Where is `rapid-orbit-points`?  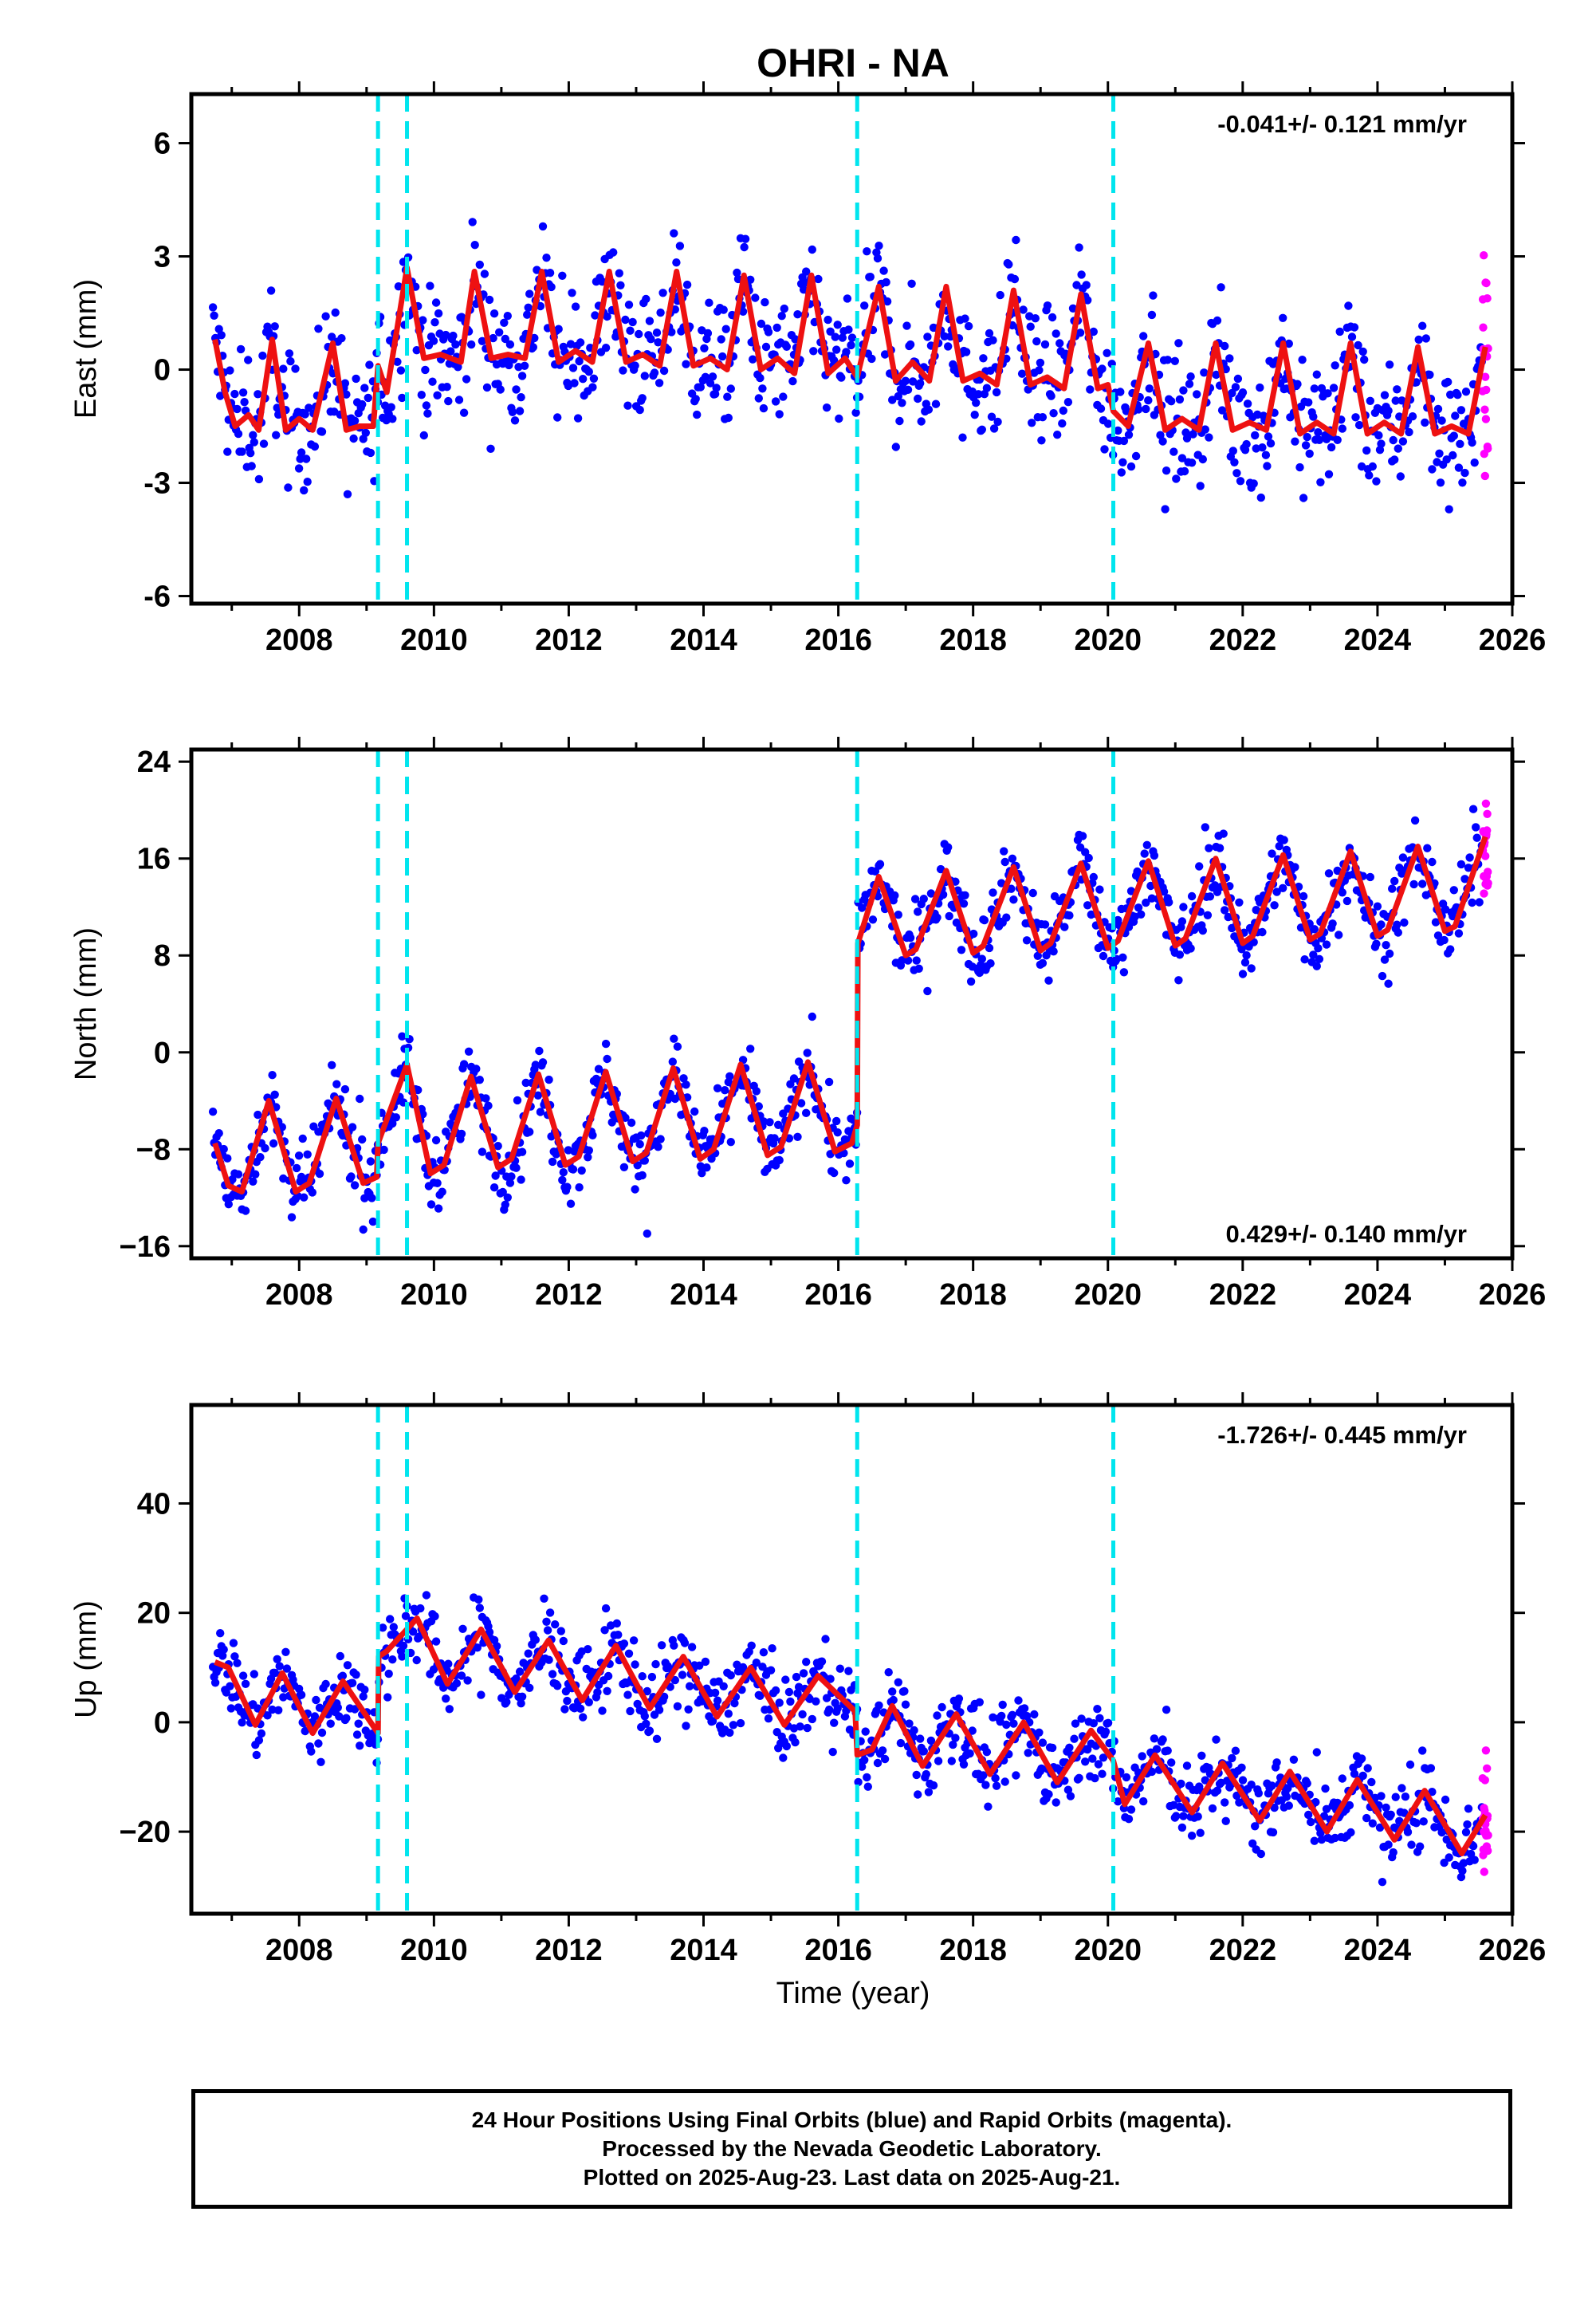 rapid-orbit-points is located at coordinates (1485, 366).